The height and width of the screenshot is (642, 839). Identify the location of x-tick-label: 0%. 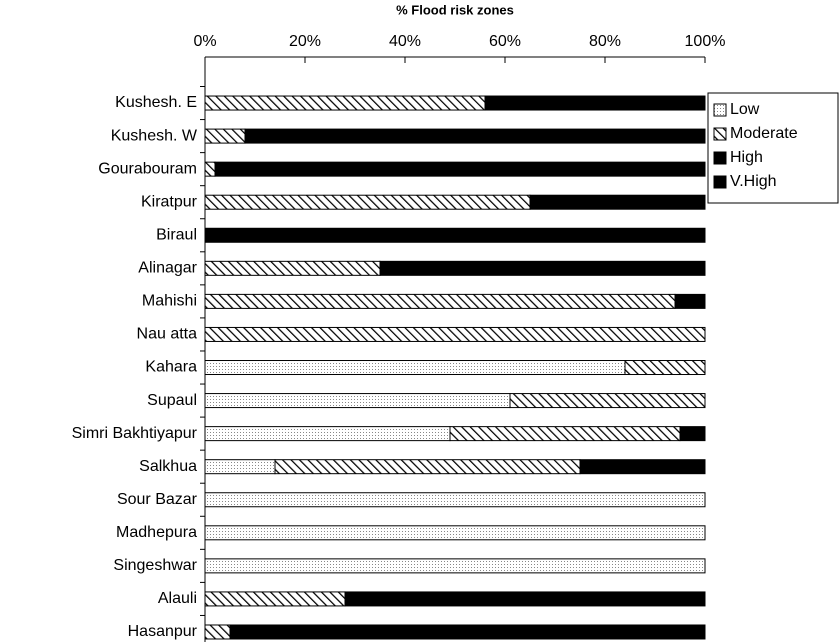
(204, 41).